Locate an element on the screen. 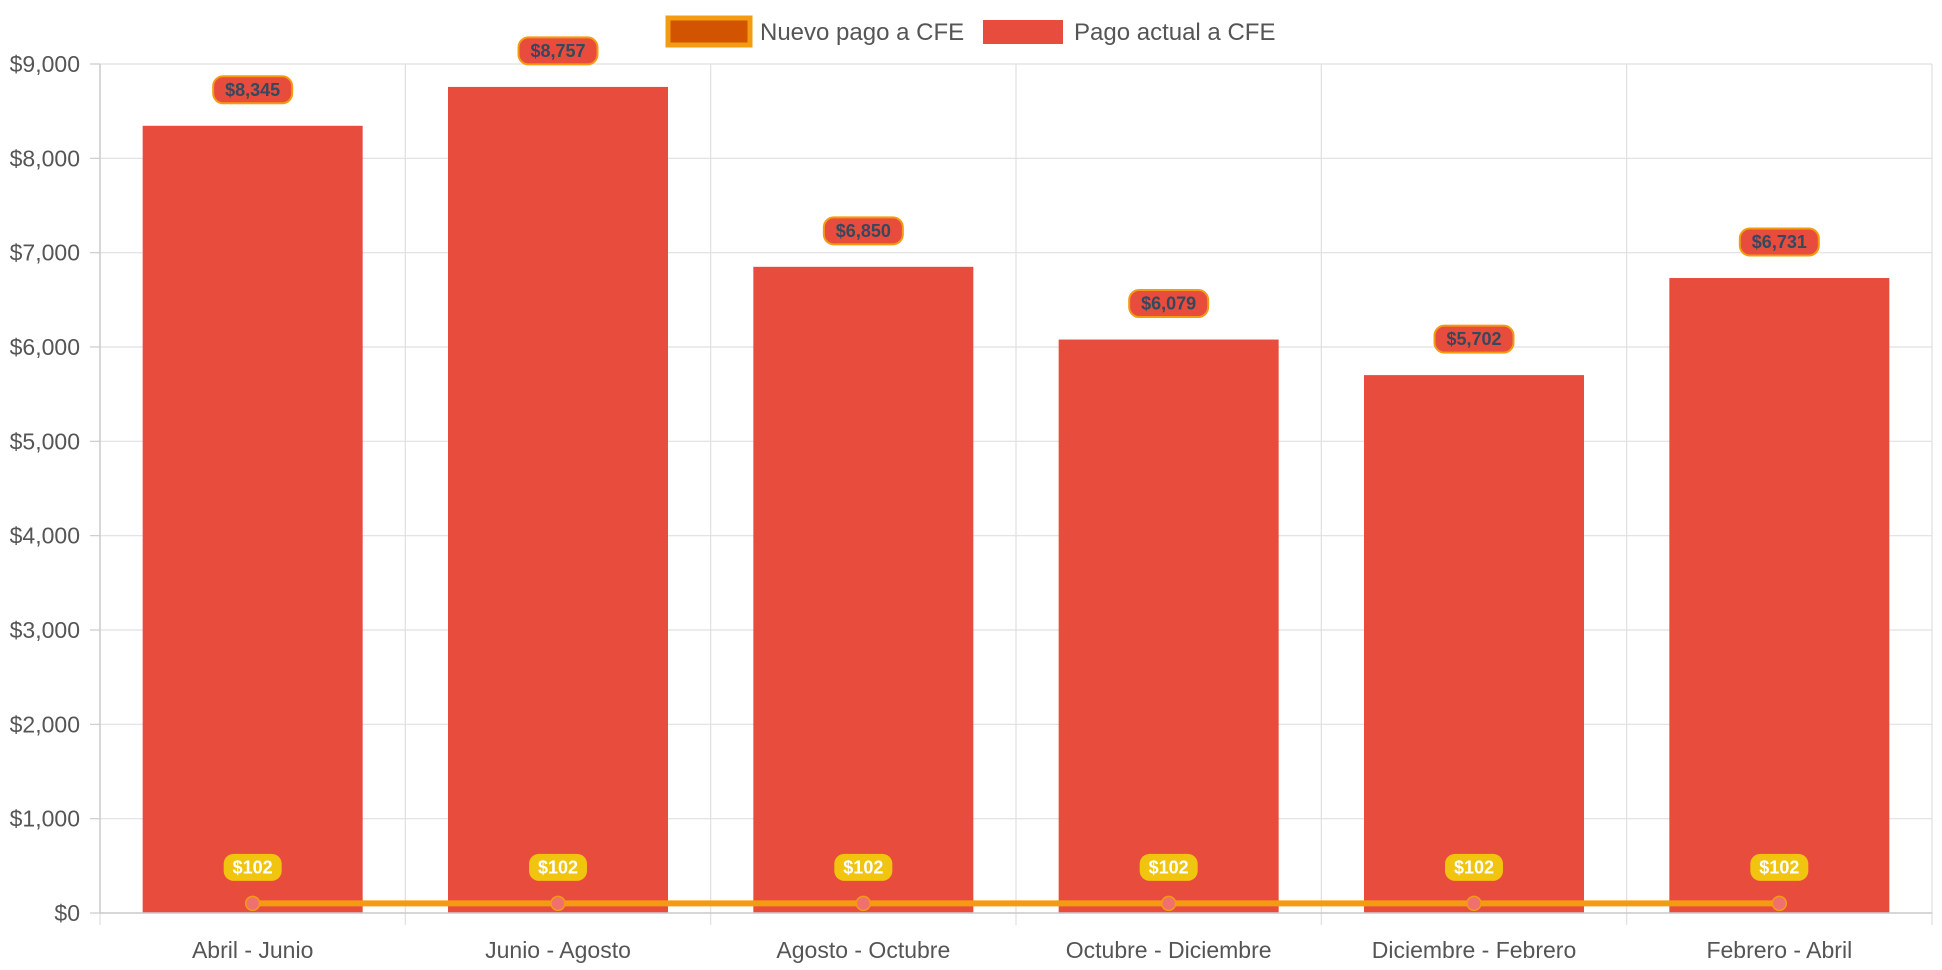 The height and width of the screenshot is (970, 1942). x-tick-label: Febrero - Abril is located at coordinates (1779, 950).